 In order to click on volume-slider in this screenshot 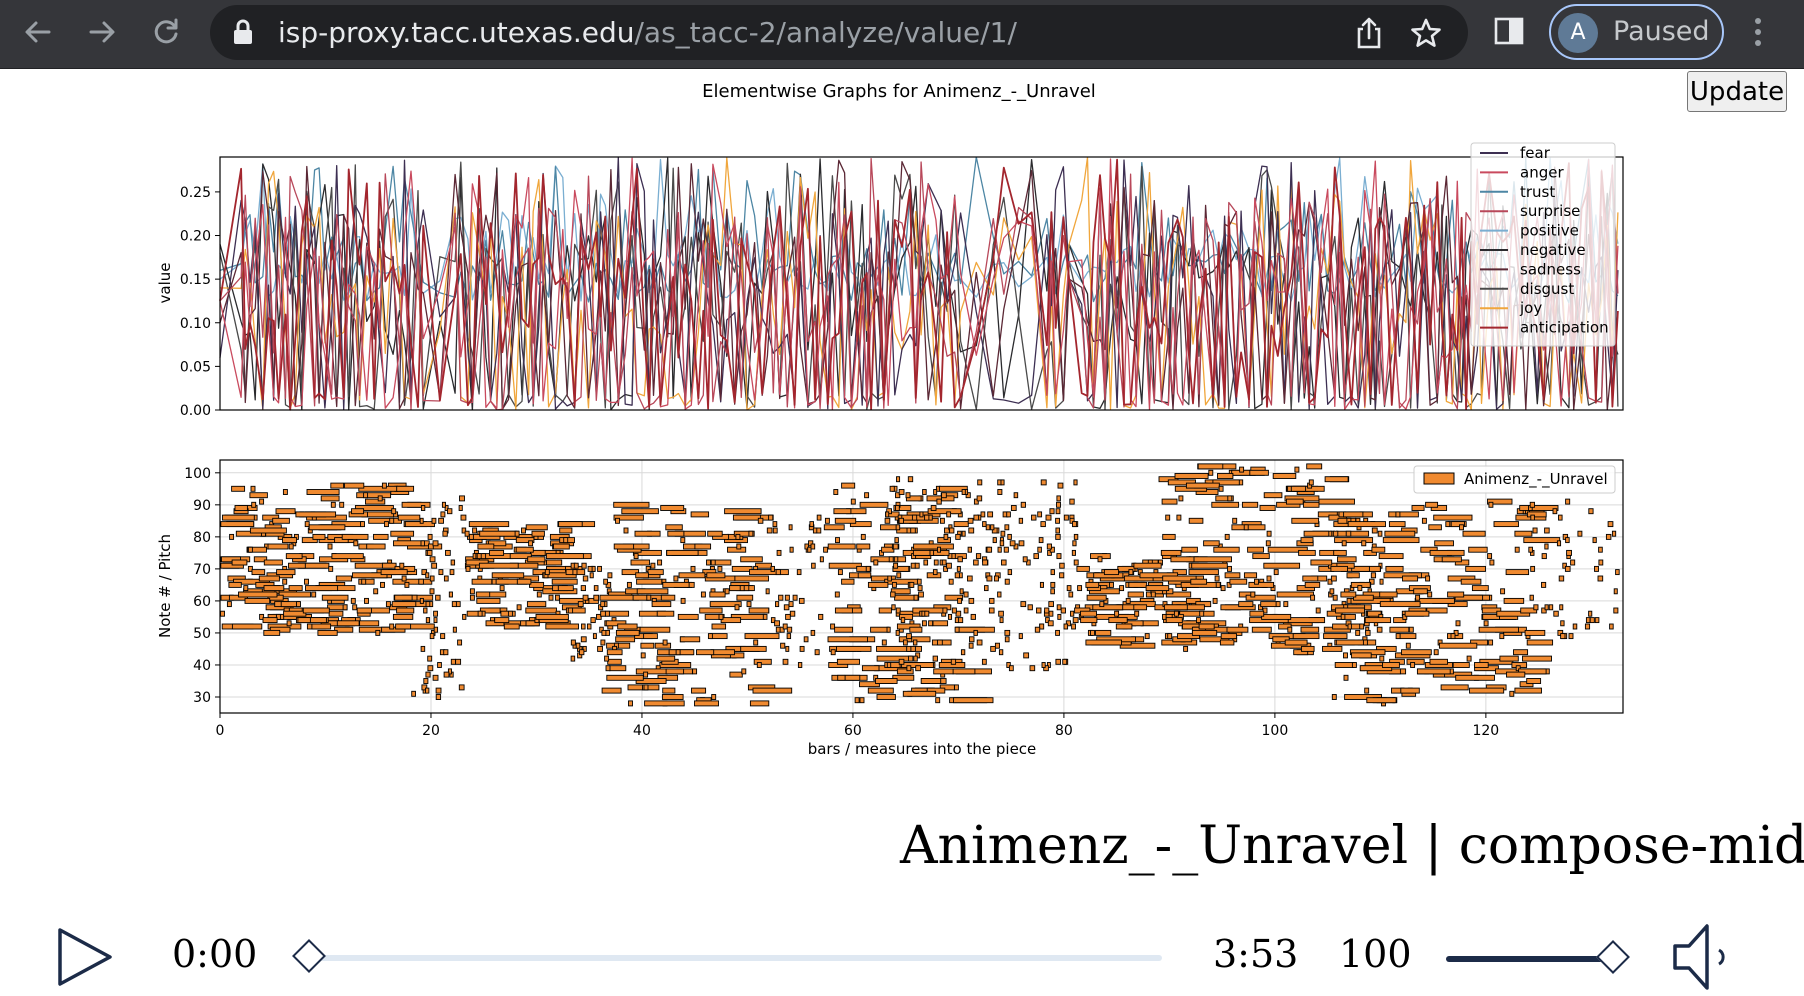, I will do `click(1526, 959)`.